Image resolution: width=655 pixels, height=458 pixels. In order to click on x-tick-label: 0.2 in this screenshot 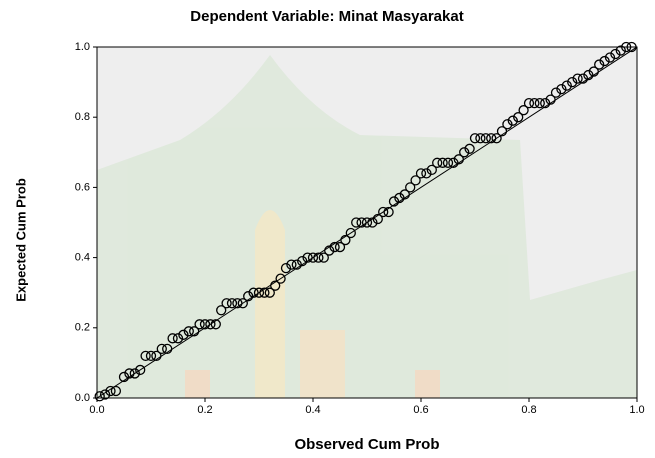, I will do `click(204, 410)`.